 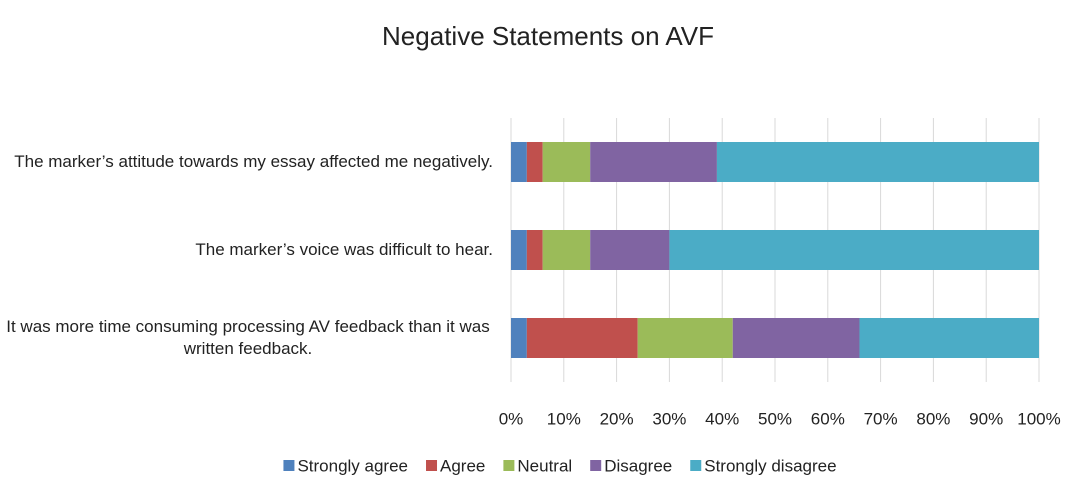 What do you see at coordinates (881, 418) in the screenshot?
I see `x-tick-label: 70%` at bounding box center [881, 418].